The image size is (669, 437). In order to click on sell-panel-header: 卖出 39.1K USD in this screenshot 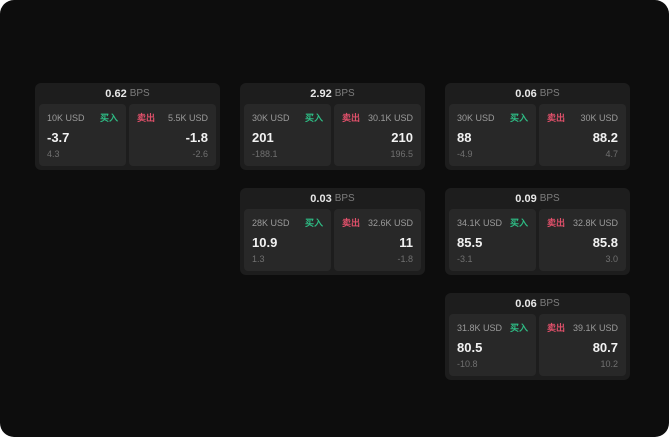, I will do `click(582, 327)`.